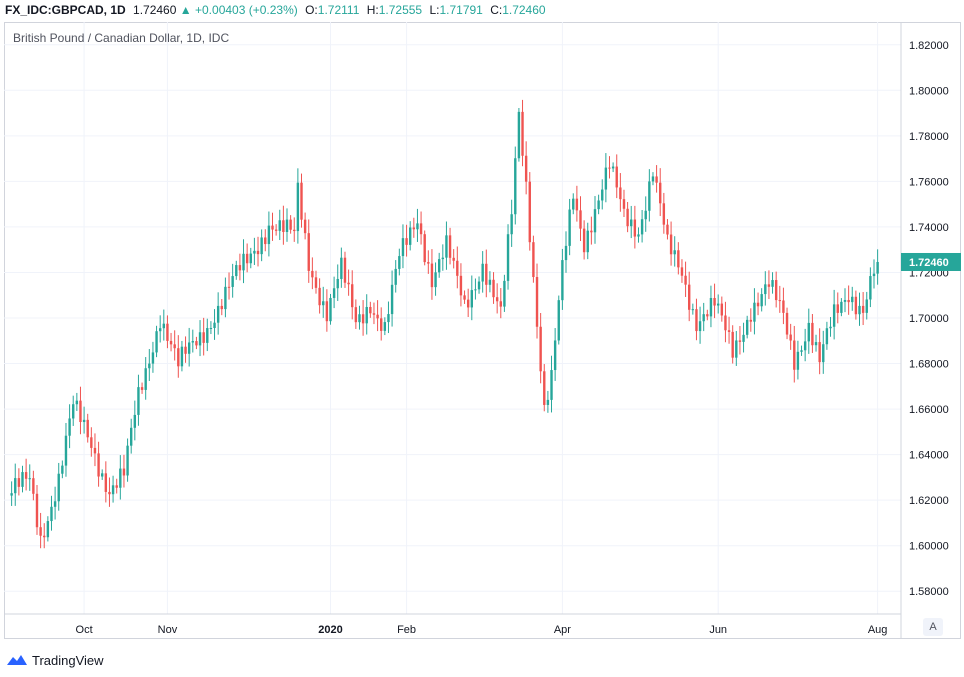  Describe the element at coordinates (372, 10) in the screenshot. I see `high-label: H:` at that location.